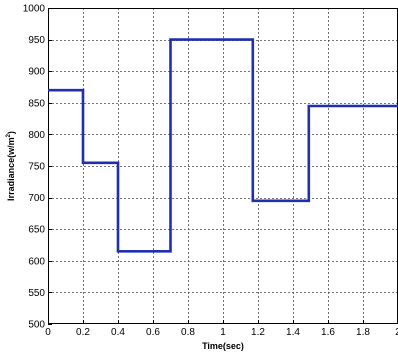 This screenshot has width=398, height=363. I want to click on x-tick-label: 1.2, so click(258, 332).